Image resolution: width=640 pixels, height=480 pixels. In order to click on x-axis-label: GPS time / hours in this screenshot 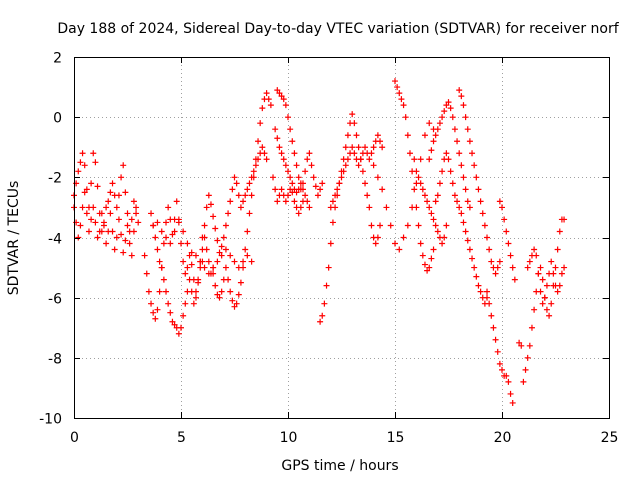, I will do `click(339, 466)`.